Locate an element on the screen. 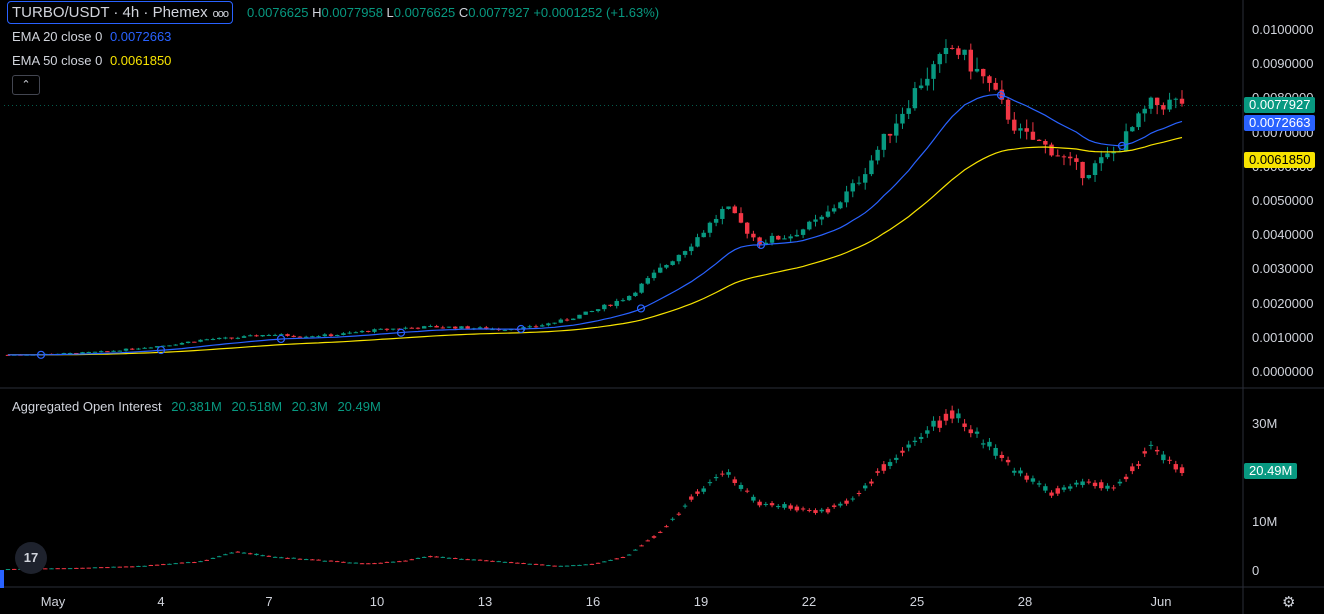 Image resolution: width=1324 pixels, height=614 pixels. oi-value-4: 20.49M is located at coordinates (359, 406).